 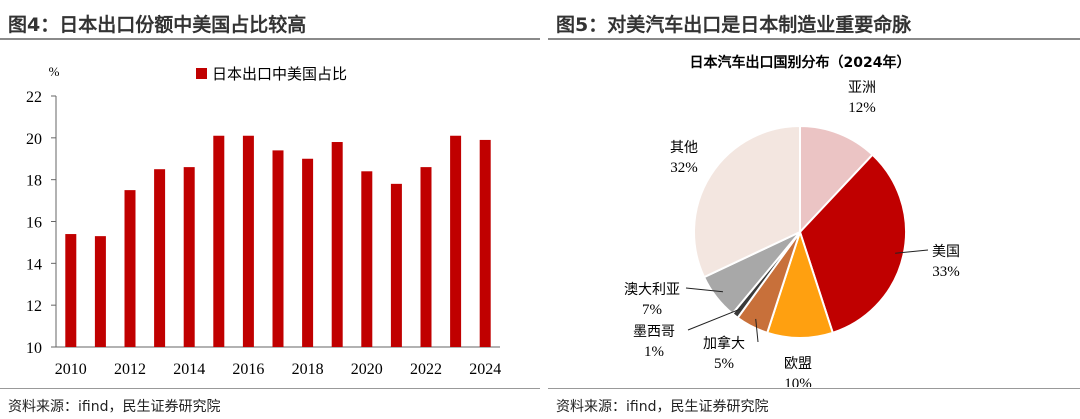 What do you see at coordinates (34, 348) in the screenshot?
I see `y-tick-label: 10` at bounding box center [34, 348].